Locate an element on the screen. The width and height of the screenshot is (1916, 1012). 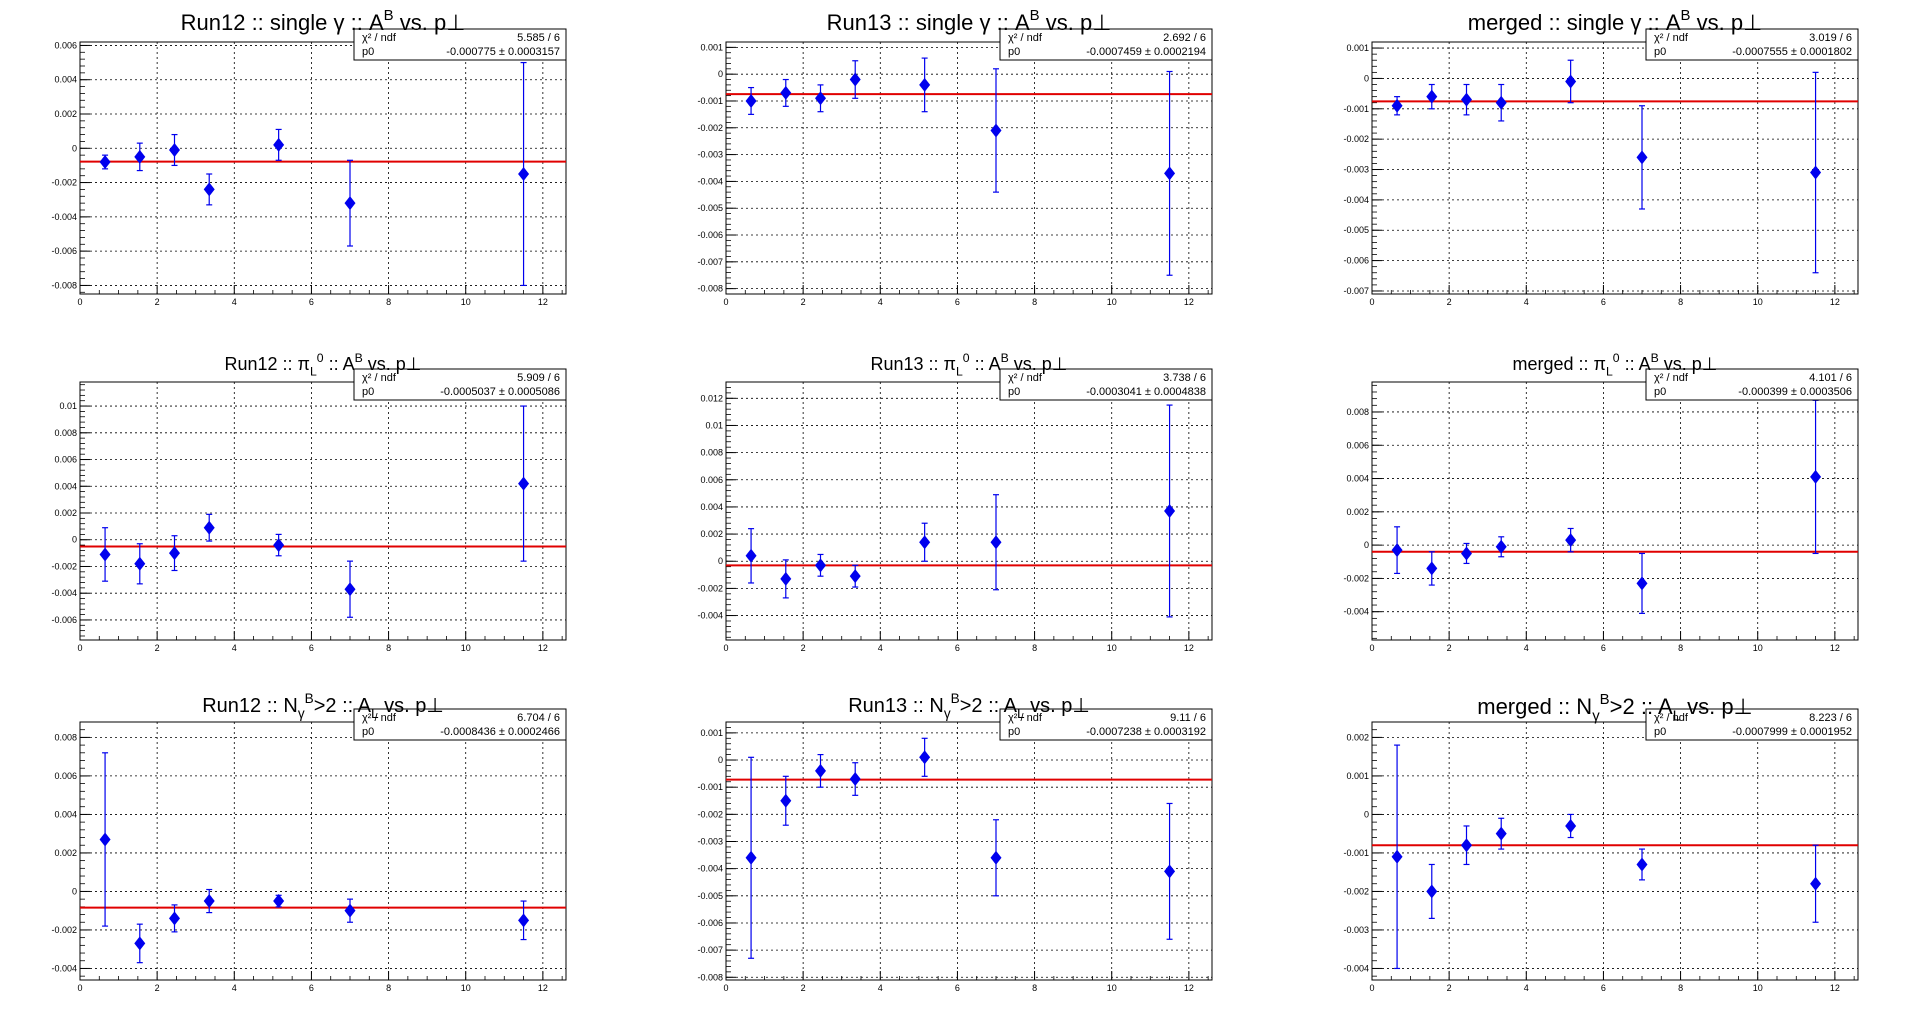
title-part-sub: γ is located at coordinates (301, 713).